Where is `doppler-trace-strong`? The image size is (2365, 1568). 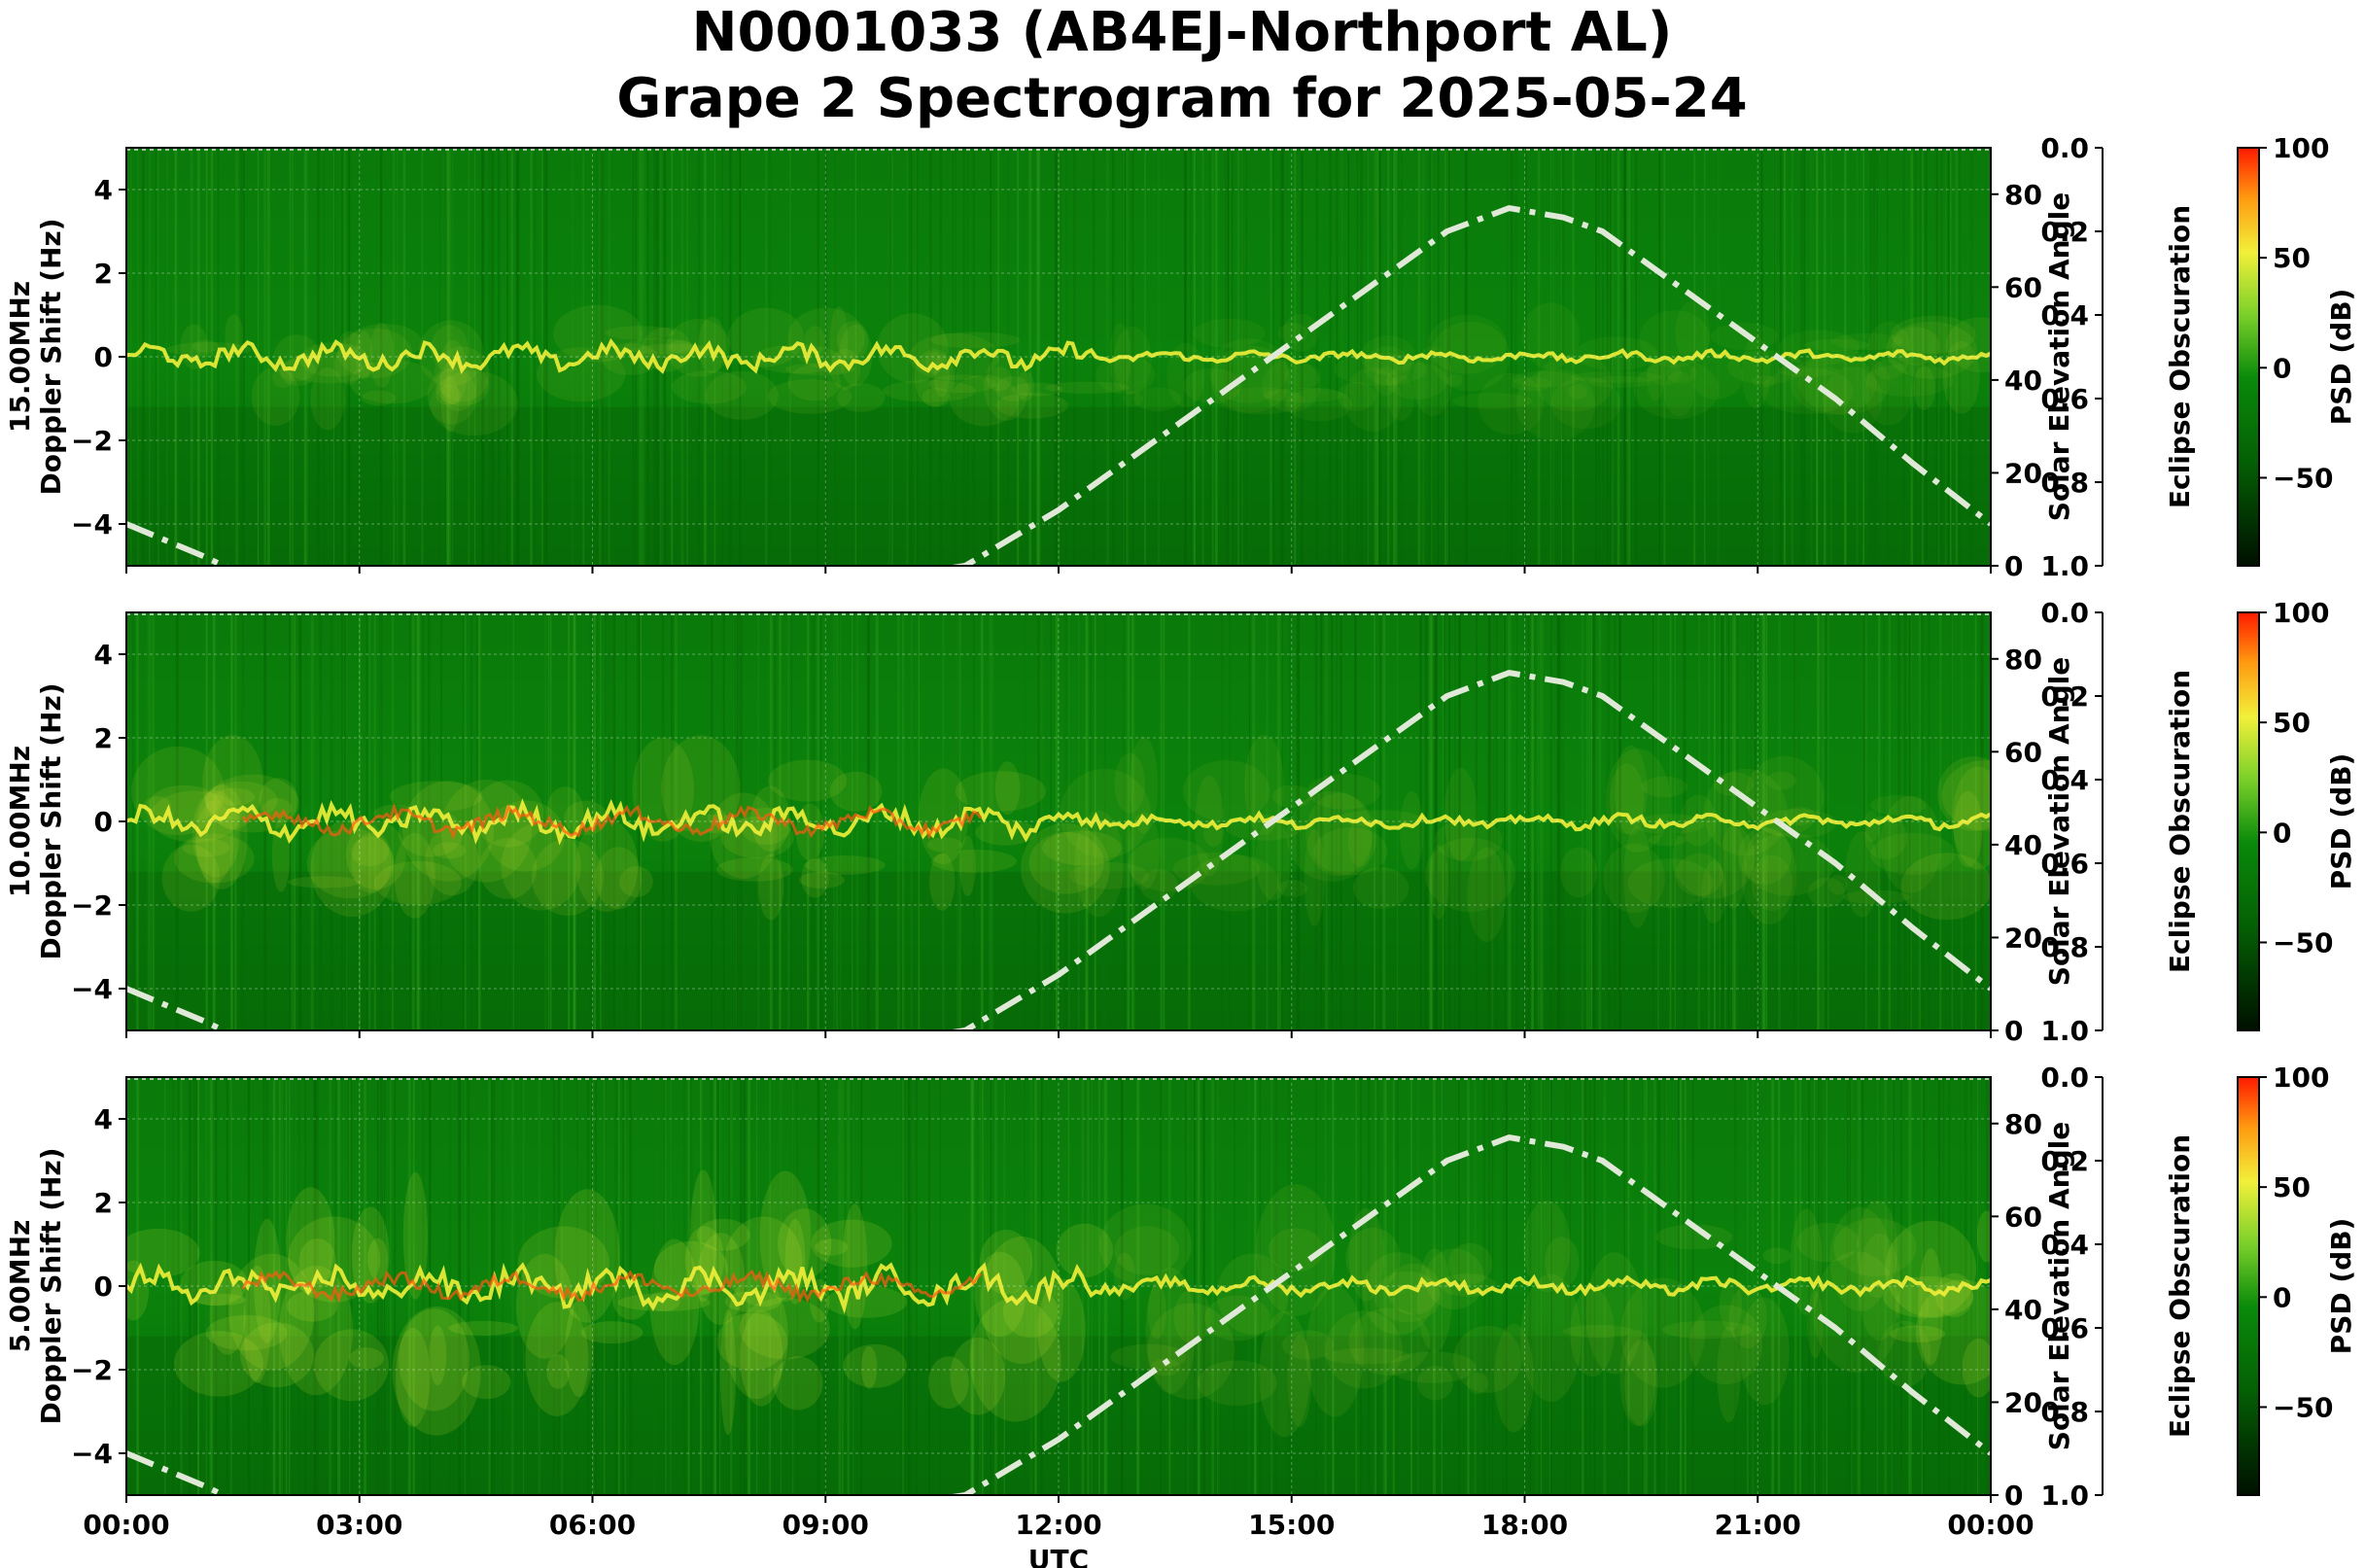 doppler-trace-strong is located at coordinates (612, 821).